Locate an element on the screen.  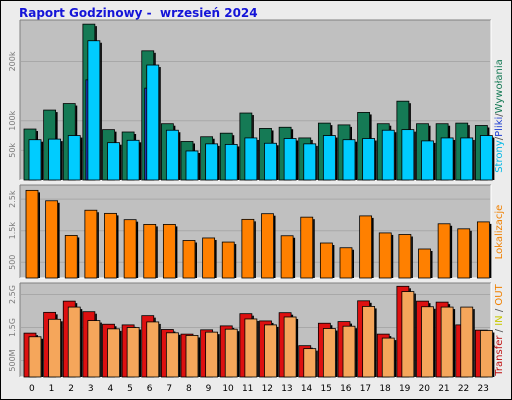
x-tick-label: 21 is located at coordinates (443, 389).